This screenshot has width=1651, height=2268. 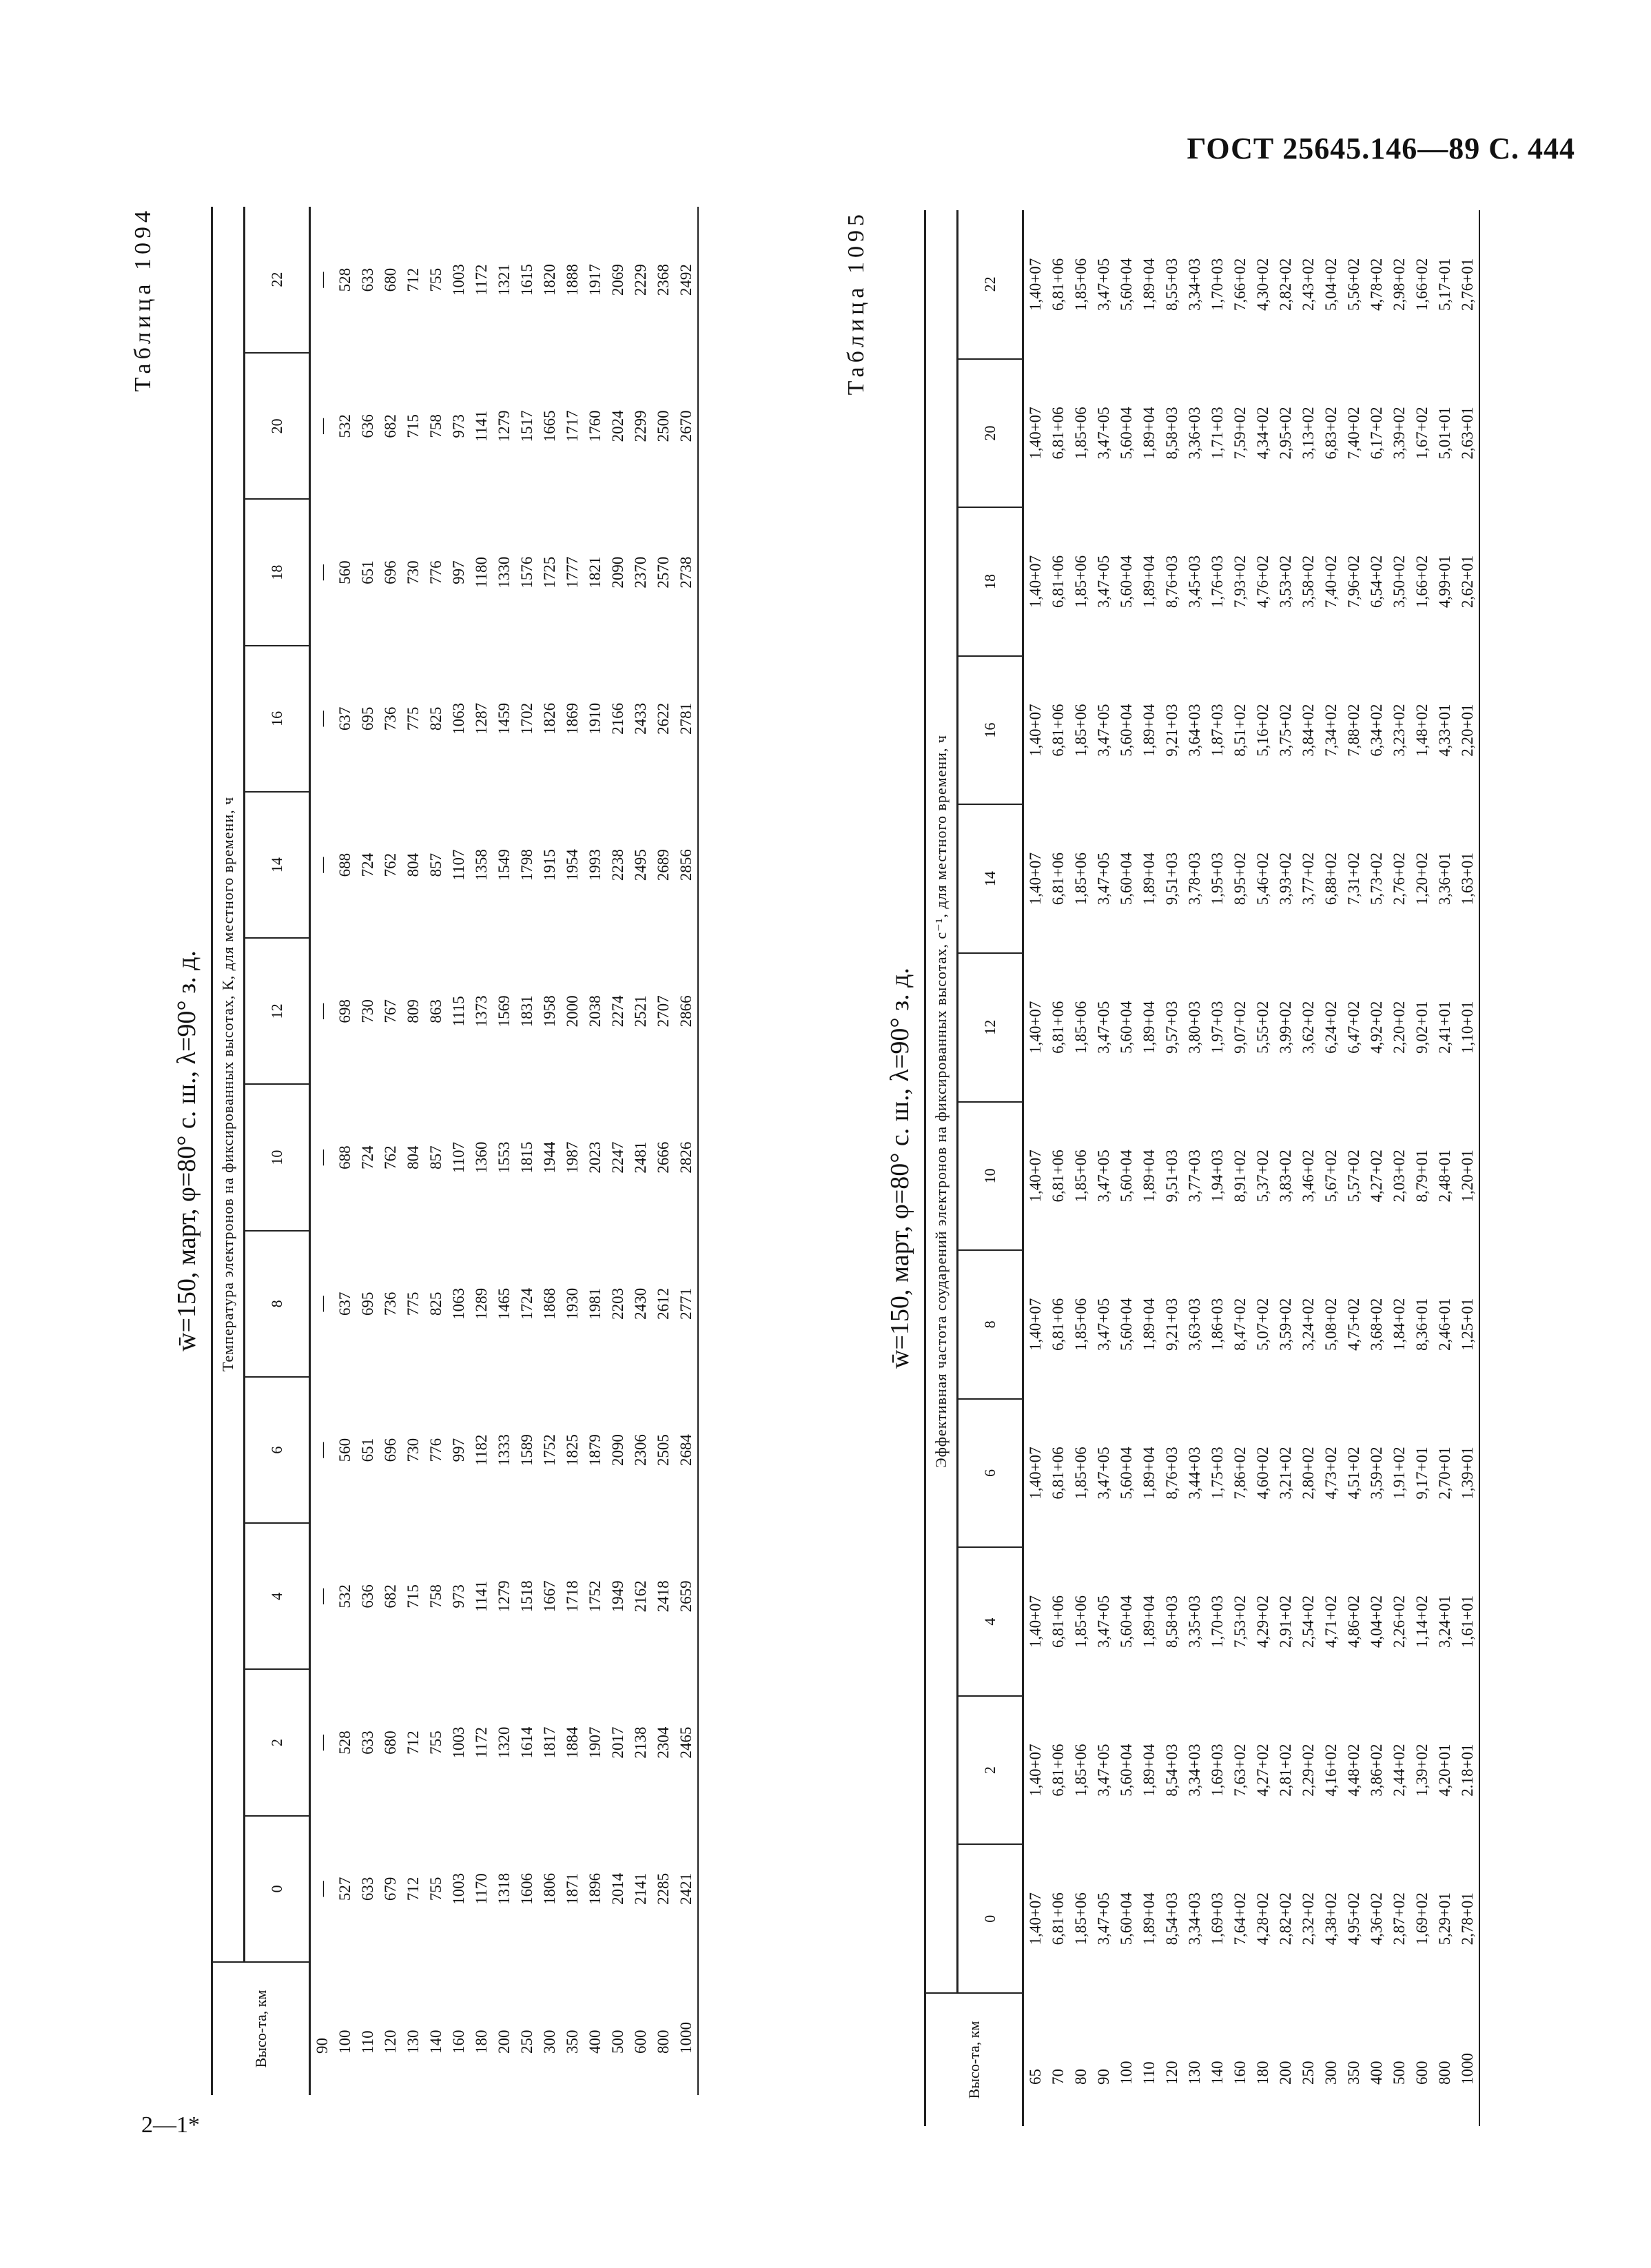 What do you see at coordinates (1285, 1771) in the screenshot?
I see `value-cell: 2,81+02` at bounding box center [1285, 1771].